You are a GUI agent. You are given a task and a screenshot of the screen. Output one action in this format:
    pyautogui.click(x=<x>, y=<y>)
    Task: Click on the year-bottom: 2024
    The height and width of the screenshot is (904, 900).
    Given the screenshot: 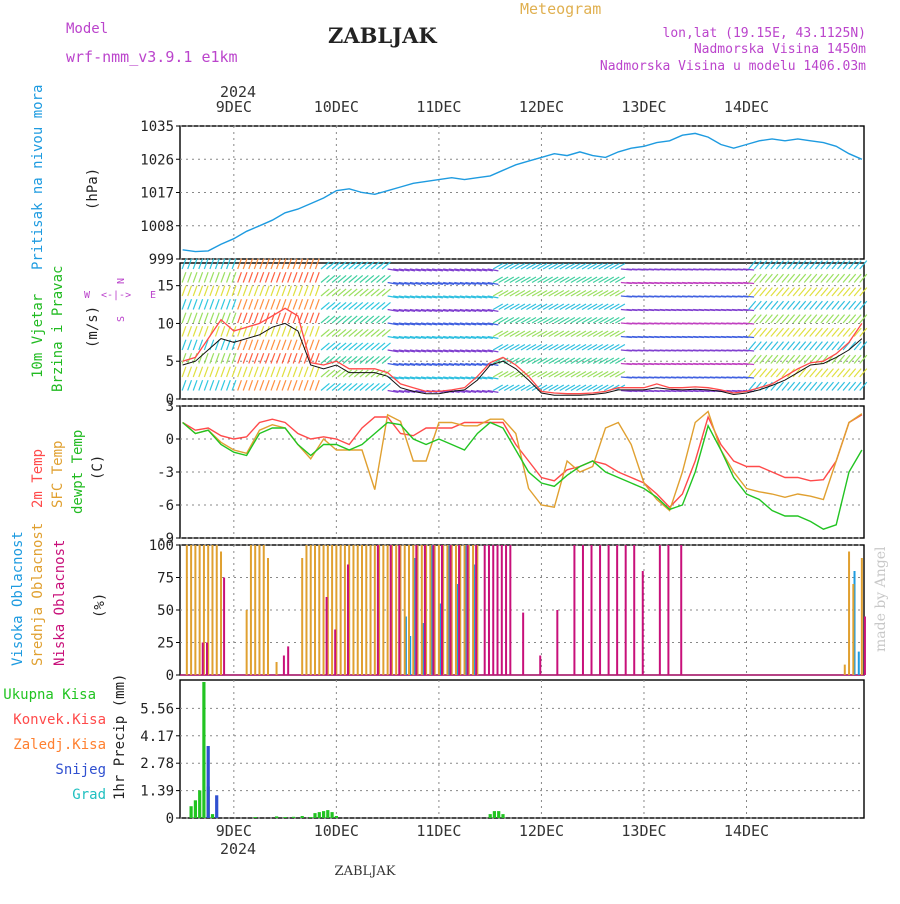 What is the action you would take?
    pyautogui.click(x=238, y=849)
    